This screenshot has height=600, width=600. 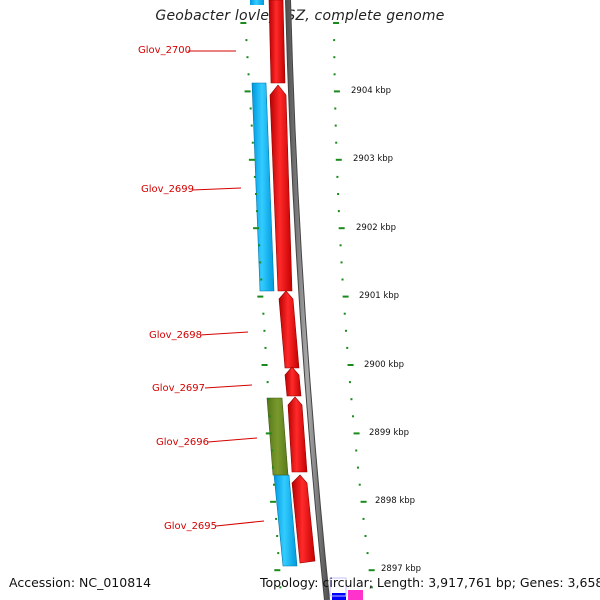 What do you see at coordinates (379, 296) in the screenshot?
I see `ruler-label-2901: 2901 kbp` at bounding box center [379, 296].